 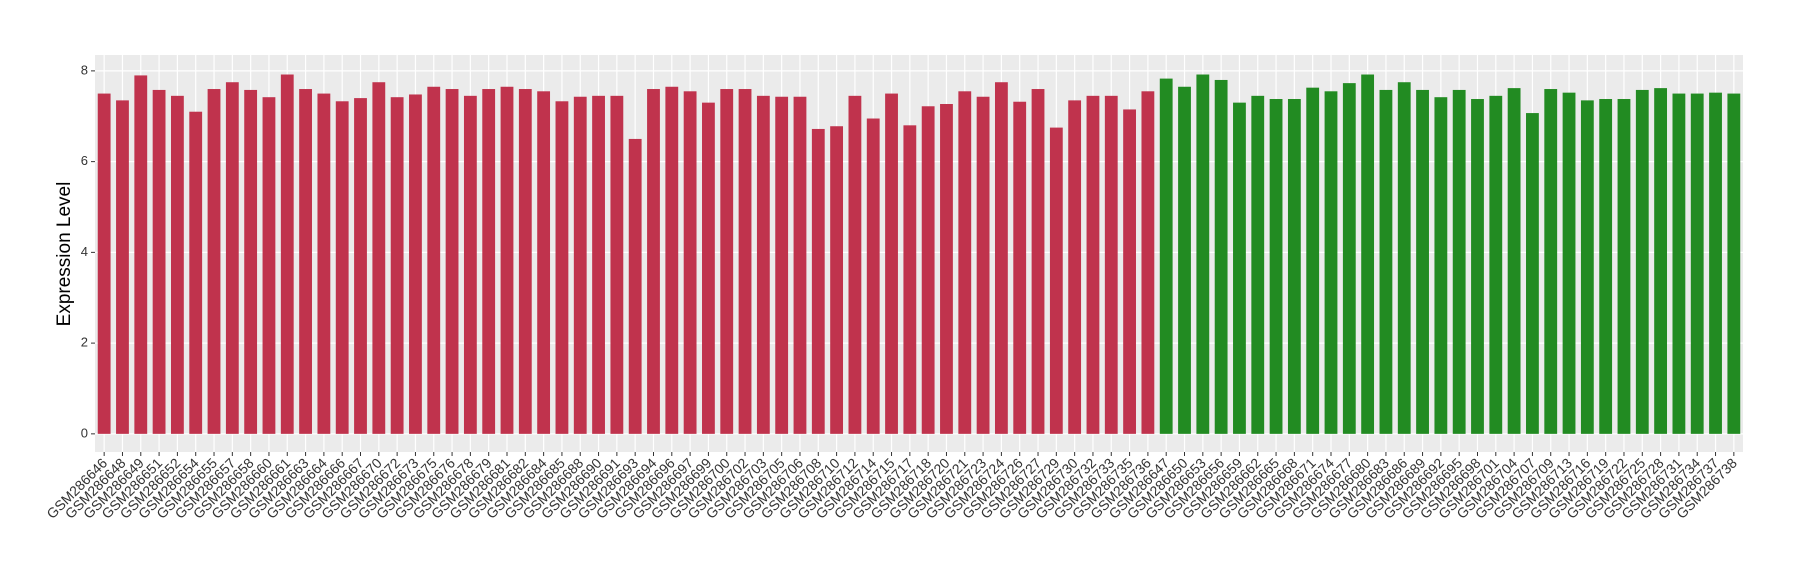 I want to click on y-tick-label: 6, so click(x=84, y=160).